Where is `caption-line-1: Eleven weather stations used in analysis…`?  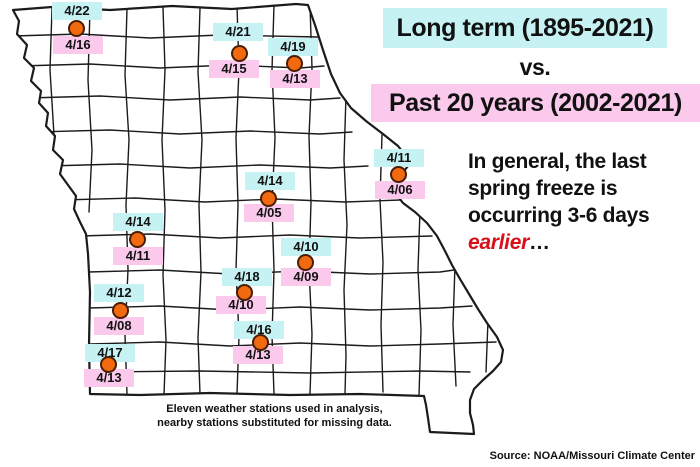
caption-line-1: Eleven weather stations used in analysis… is located at coordinates (274, 409).